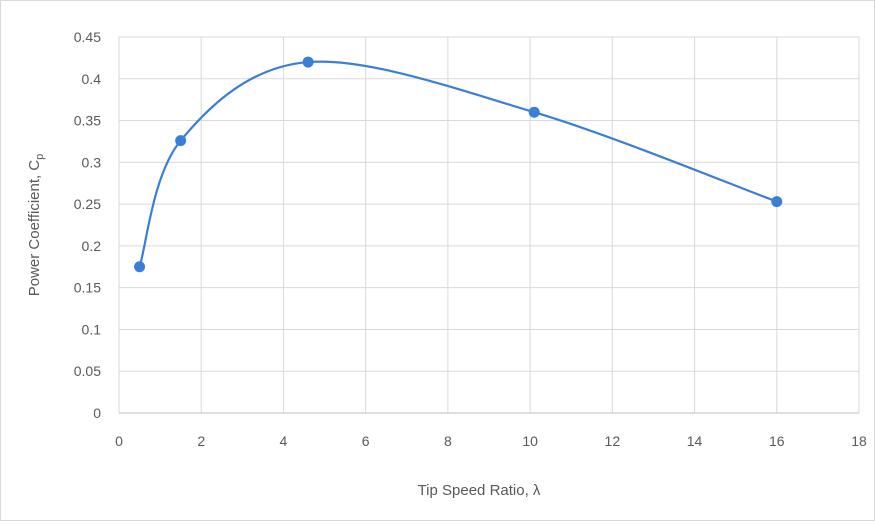  Describe the element at coordinates (87, 121) in the screenshot. I see `y-tick-label: 0.35` at that location.